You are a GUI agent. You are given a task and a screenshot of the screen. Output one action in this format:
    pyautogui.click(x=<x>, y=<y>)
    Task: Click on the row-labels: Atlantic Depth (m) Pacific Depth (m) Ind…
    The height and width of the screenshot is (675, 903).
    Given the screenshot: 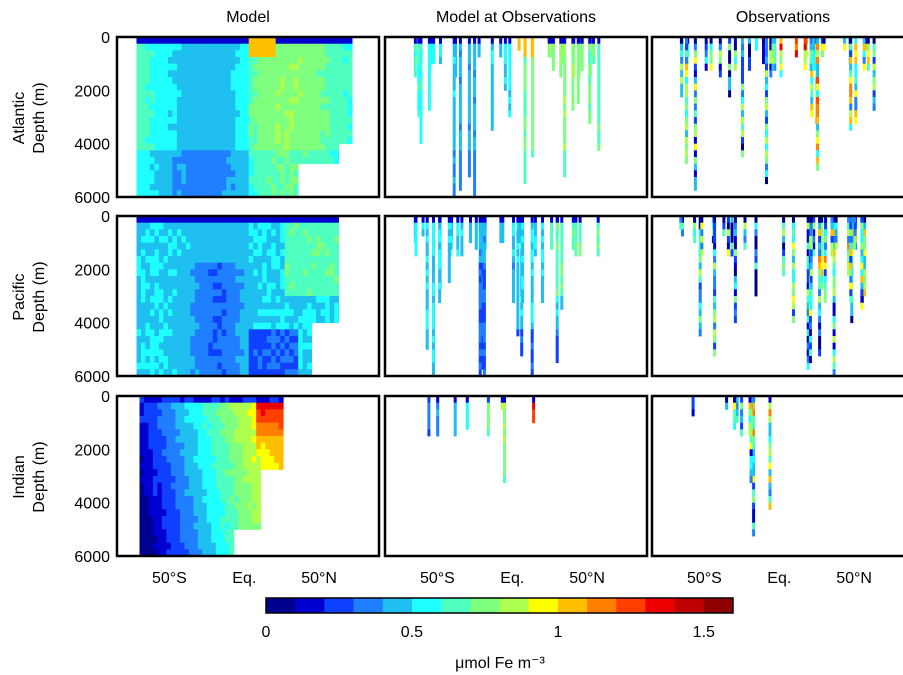 What is the action you would take?
    pyautogui.click(x=29, y=297)
    